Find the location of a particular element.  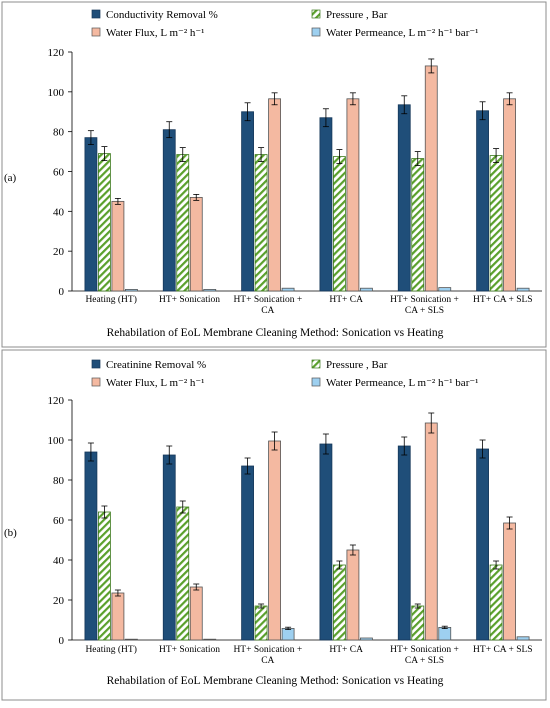

legend-label: Creatinine Removal % is located at coordinates (156, 365).